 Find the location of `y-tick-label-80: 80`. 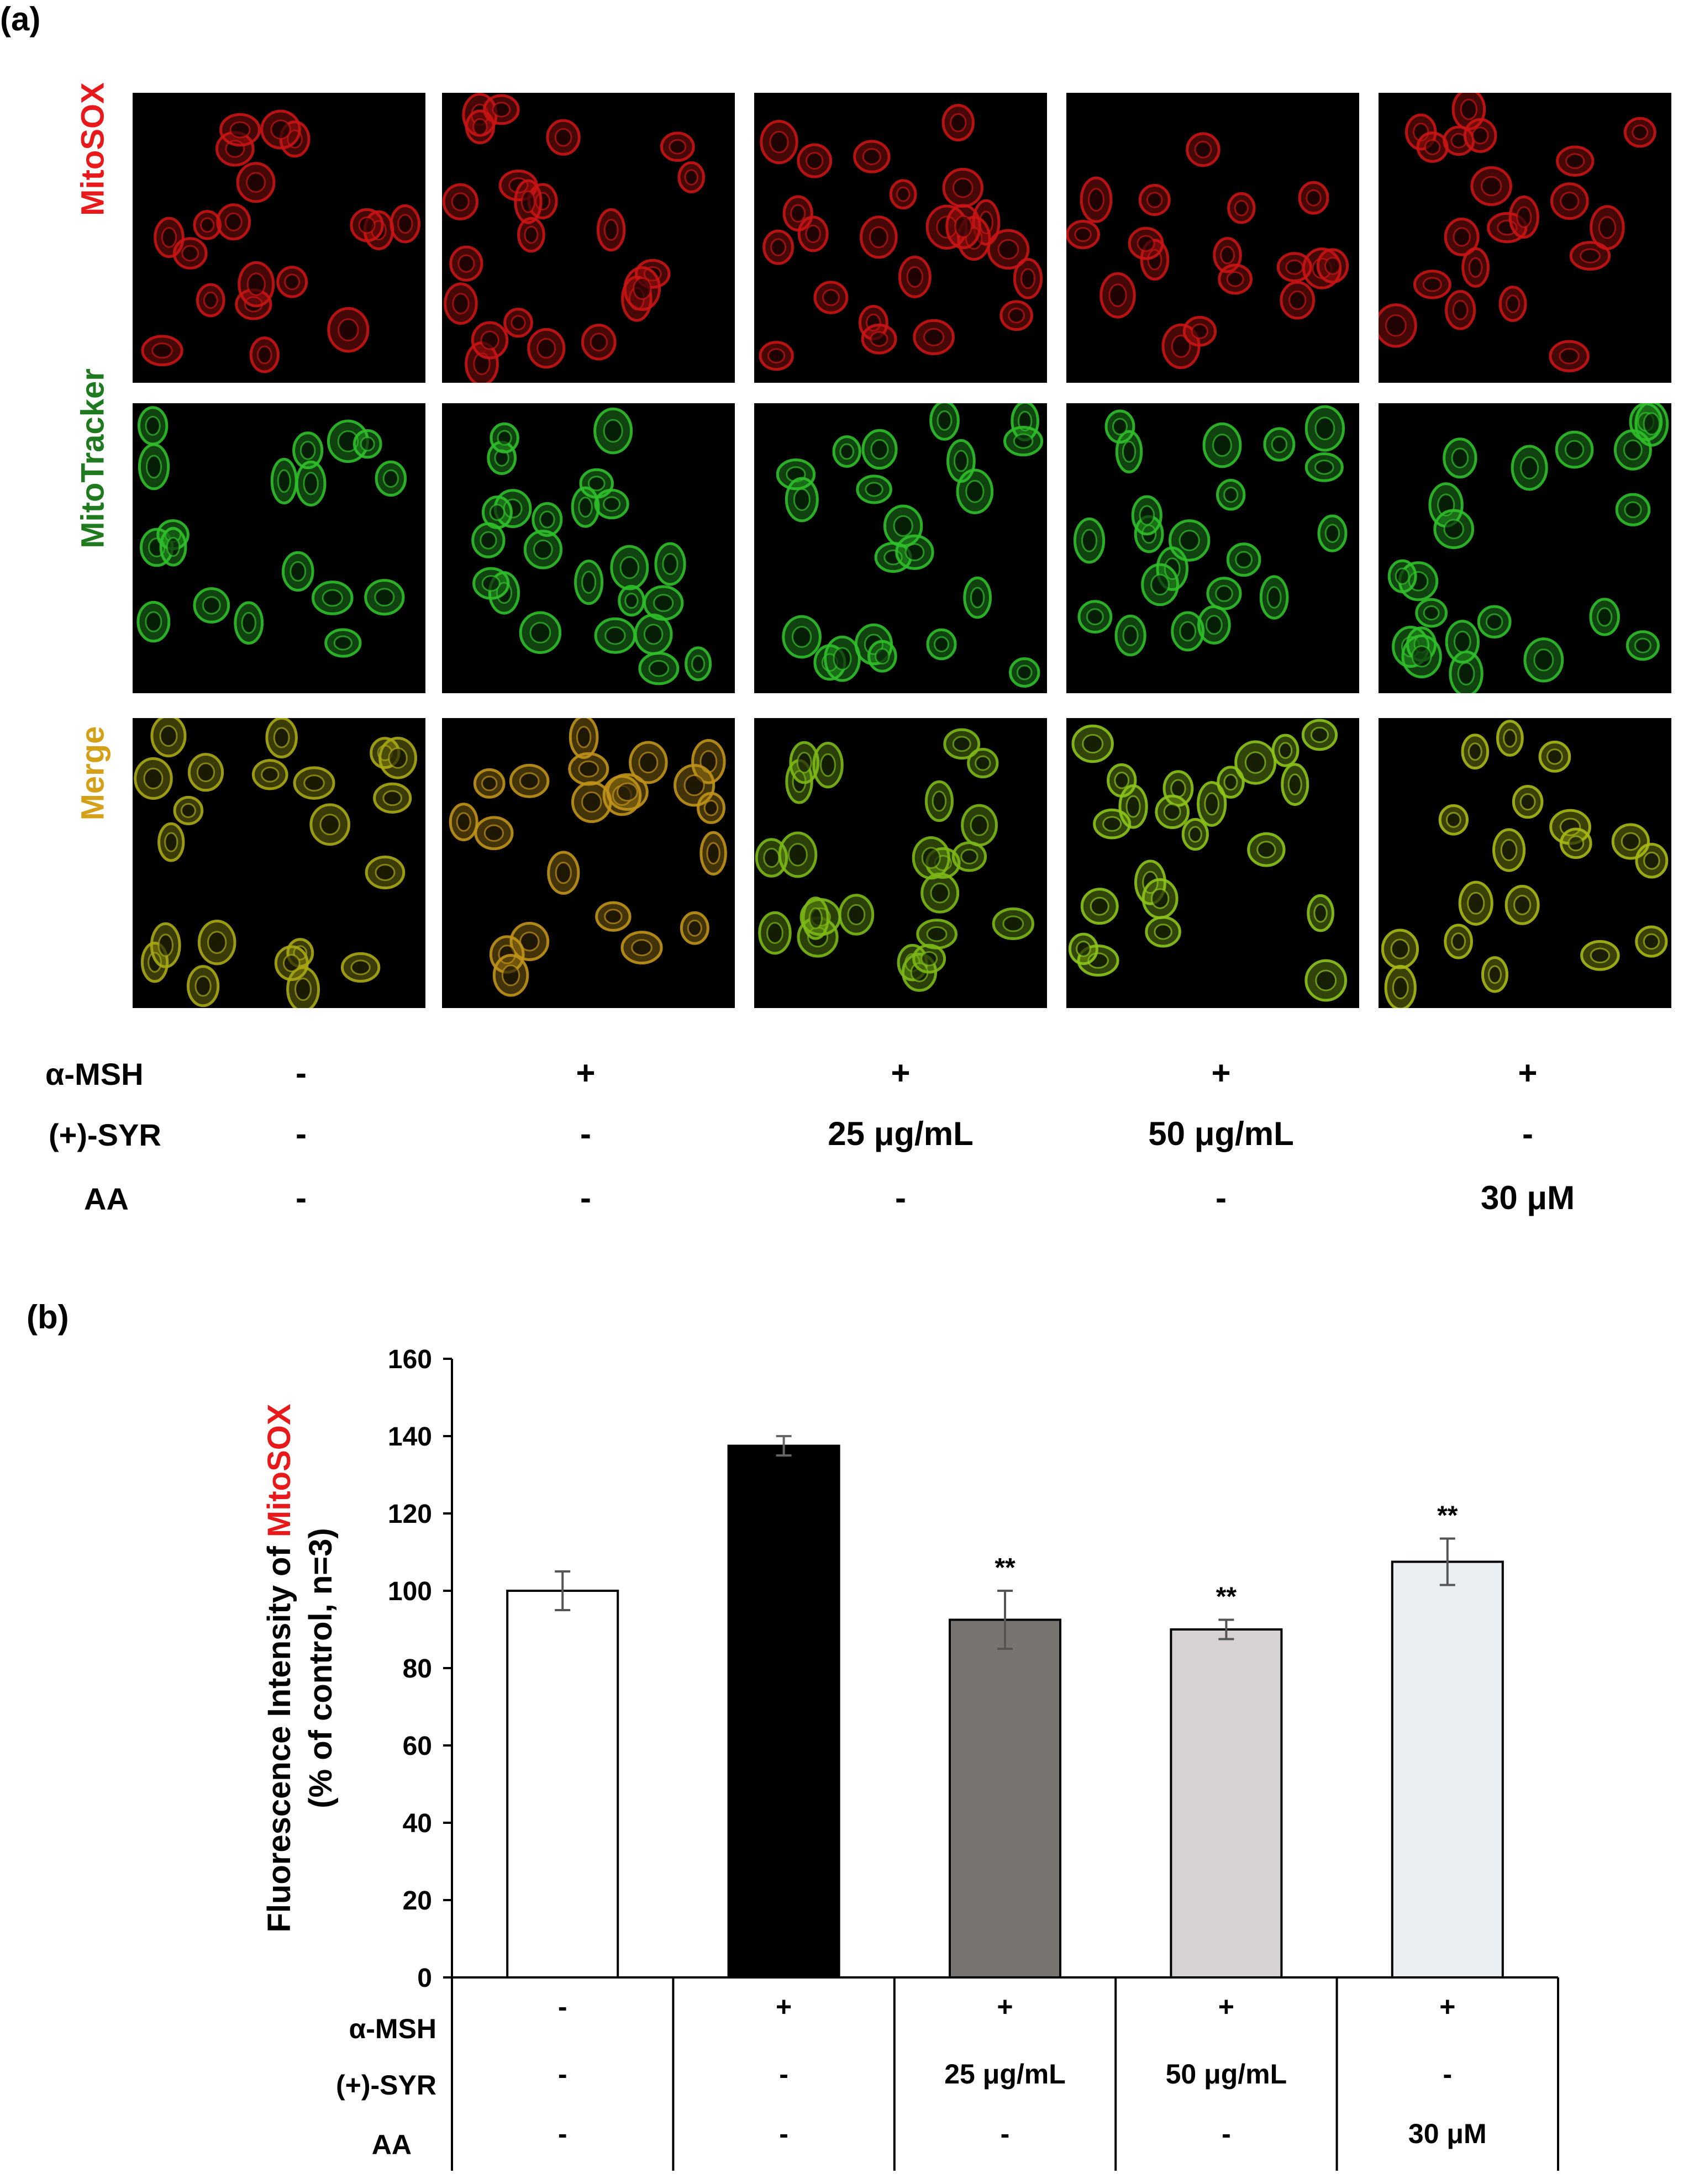

y-tick-label-80: 80 is located at coordinates (417, 1669).